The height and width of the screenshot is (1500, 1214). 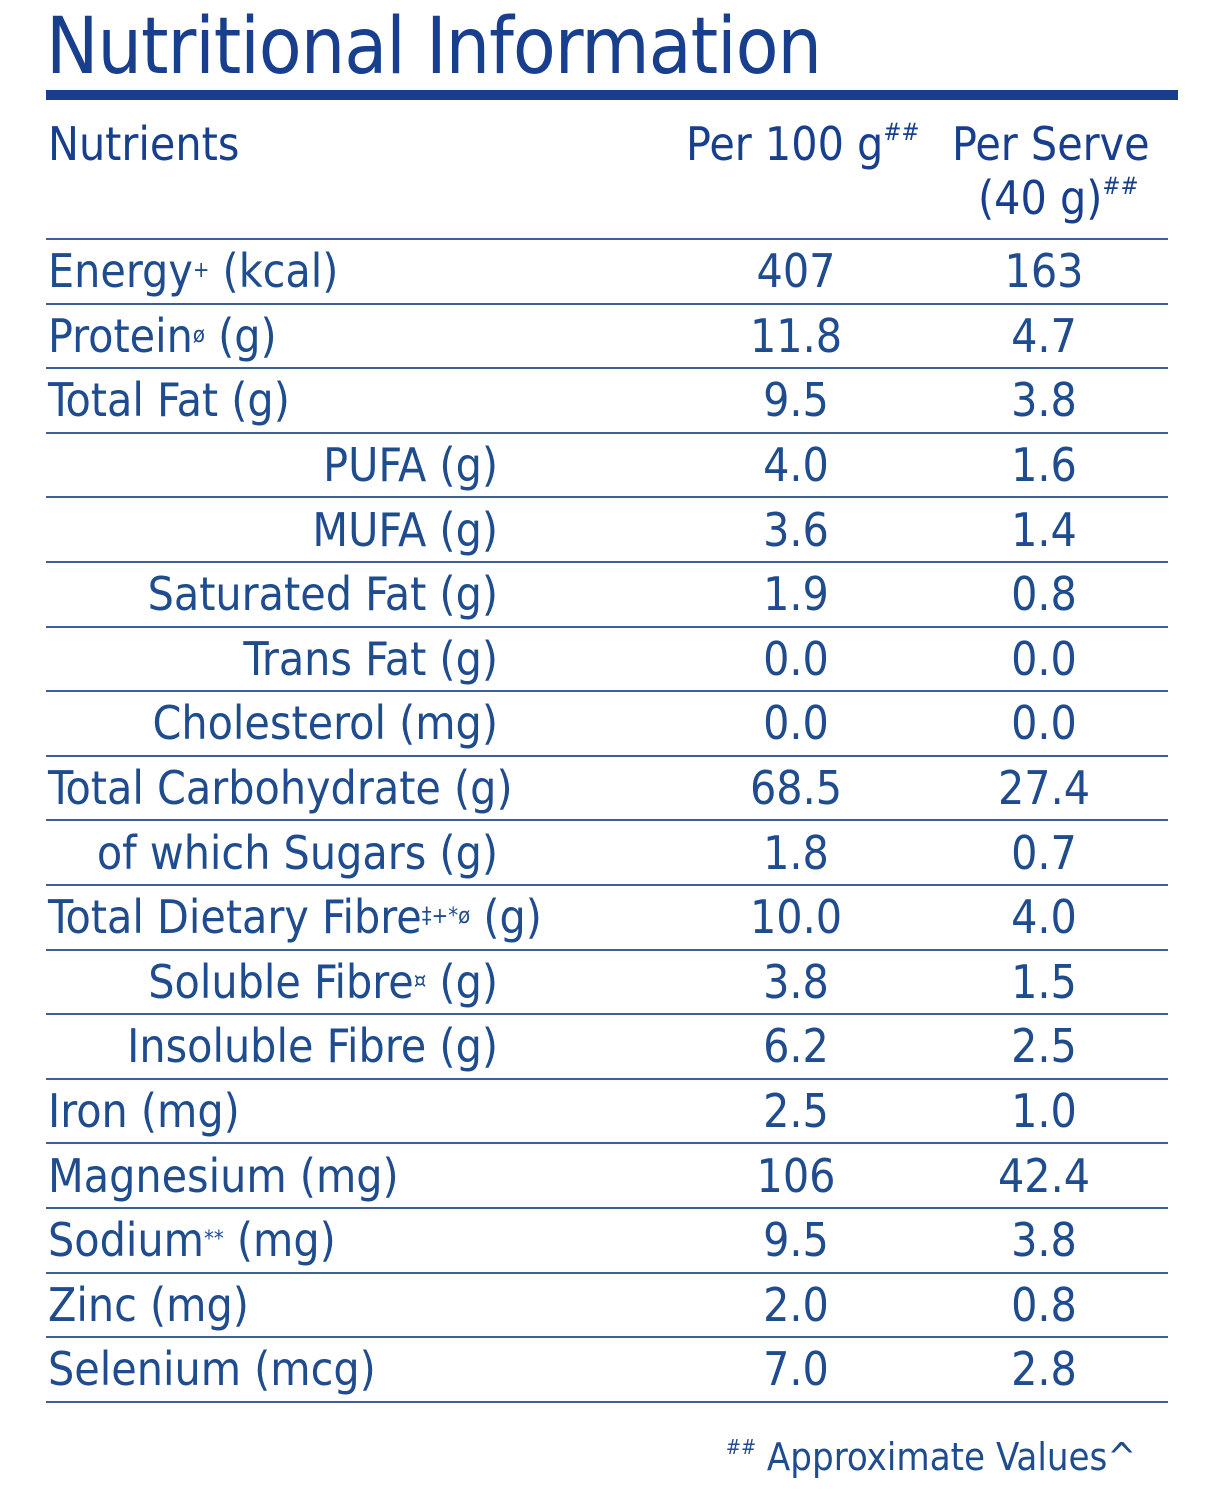 I want to click on nutrient-label: Total Fat (g), so click(x=169, y=400).